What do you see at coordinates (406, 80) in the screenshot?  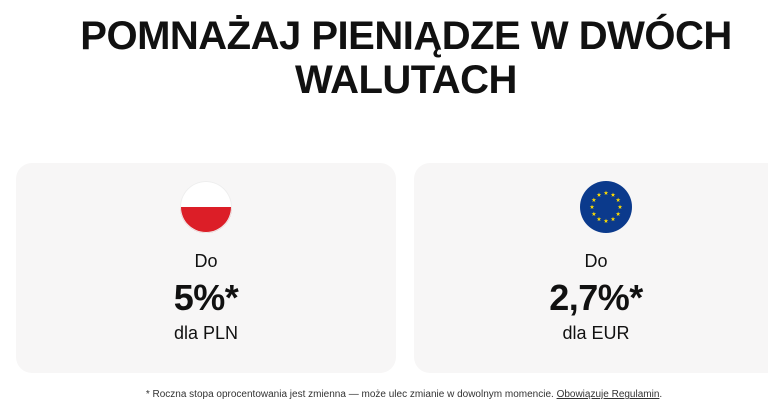 I see `headline-line-2: WALUTACH` at bounding box center [406, 80].